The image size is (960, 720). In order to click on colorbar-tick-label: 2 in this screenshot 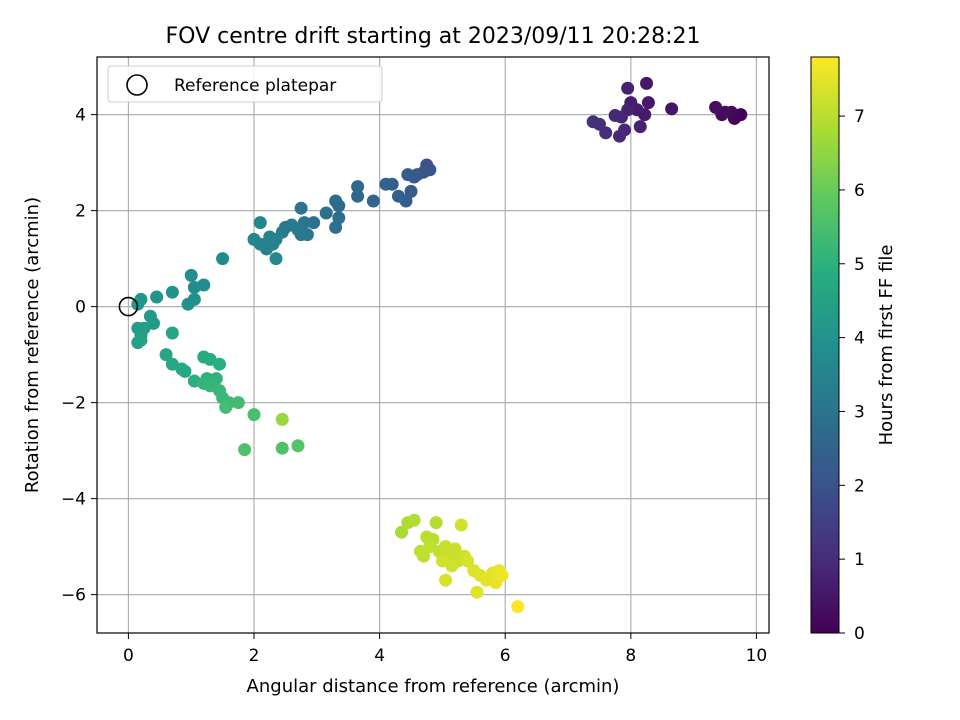, I will do `click(859, 486)`.